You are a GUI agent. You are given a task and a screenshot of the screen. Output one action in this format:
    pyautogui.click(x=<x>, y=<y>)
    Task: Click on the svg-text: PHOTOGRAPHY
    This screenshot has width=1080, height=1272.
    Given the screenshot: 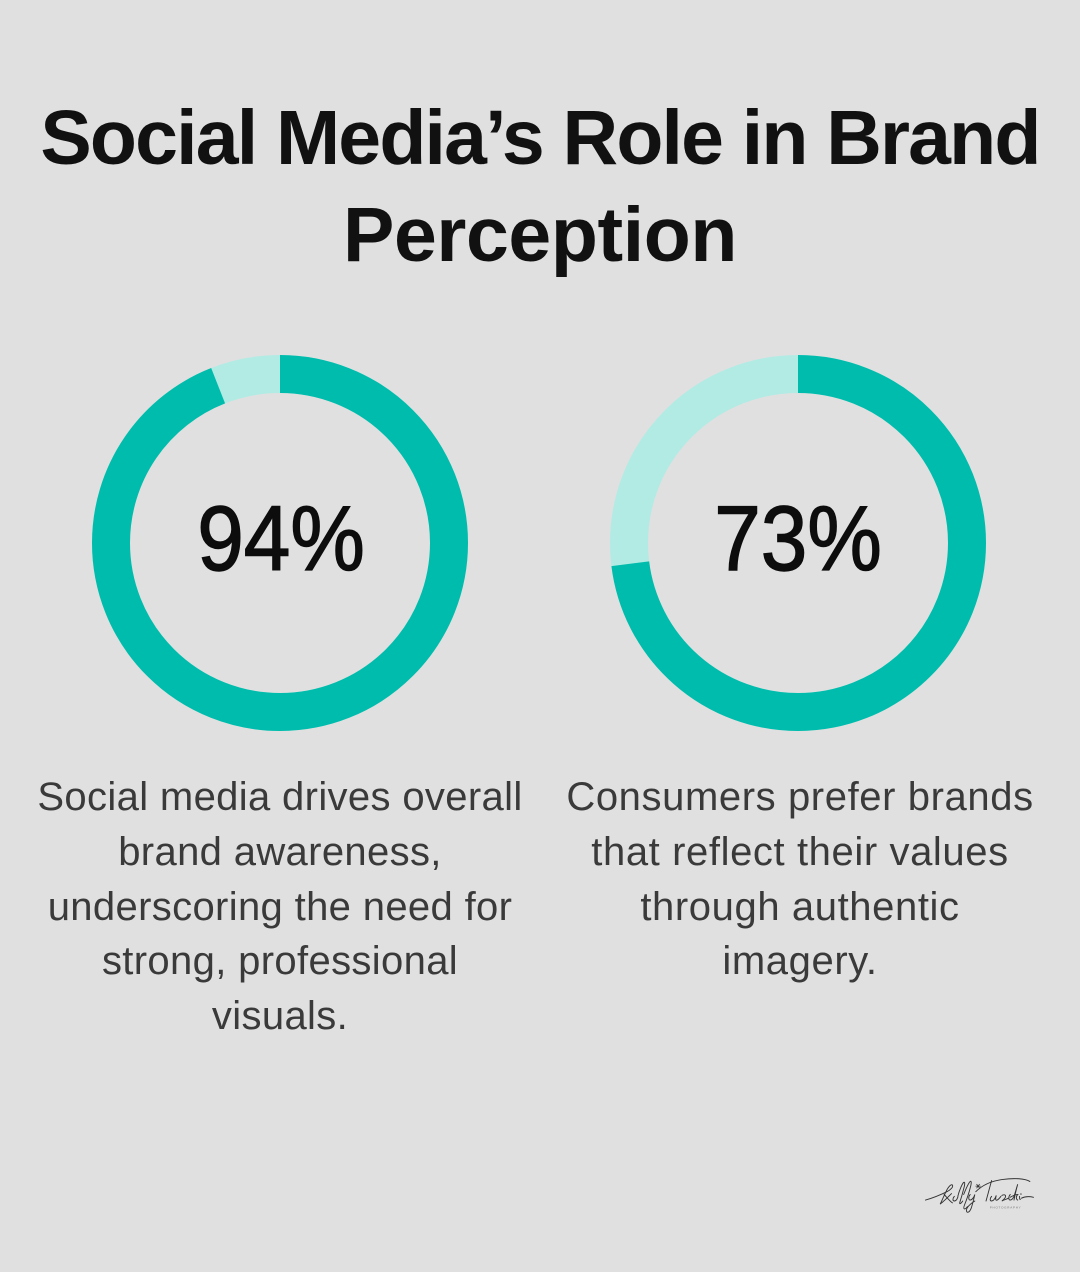 What is the action you would take?
    pyautogui.click(x=1006, y=1207)
    